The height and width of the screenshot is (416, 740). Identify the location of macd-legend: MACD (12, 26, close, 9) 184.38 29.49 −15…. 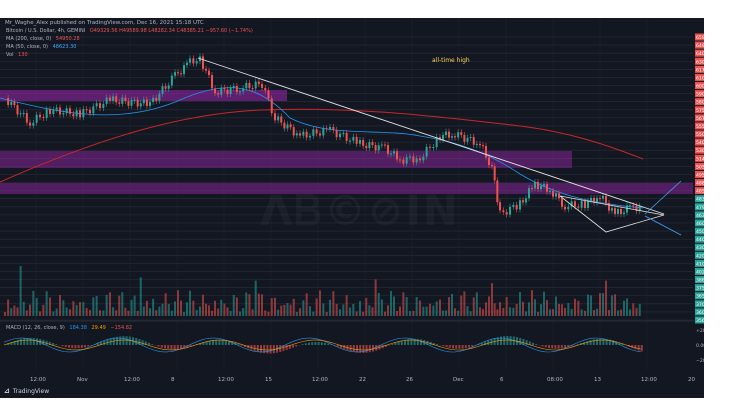
(69, 328).